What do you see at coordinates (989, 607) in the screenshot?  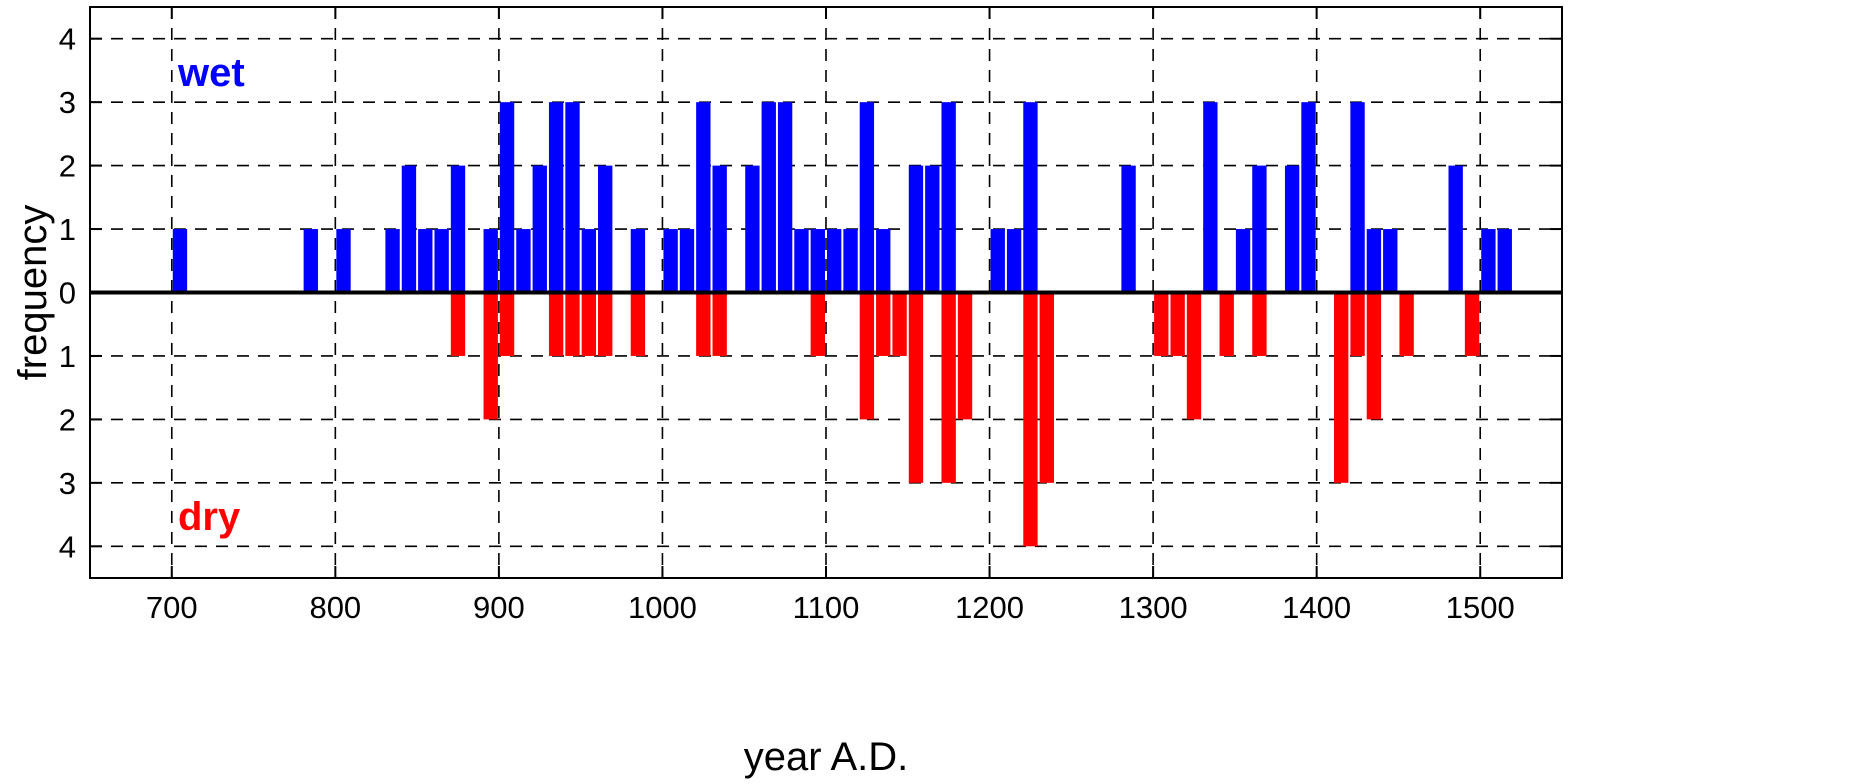 I see `x-tick-label: 1200` at bounding box center [989, 607].